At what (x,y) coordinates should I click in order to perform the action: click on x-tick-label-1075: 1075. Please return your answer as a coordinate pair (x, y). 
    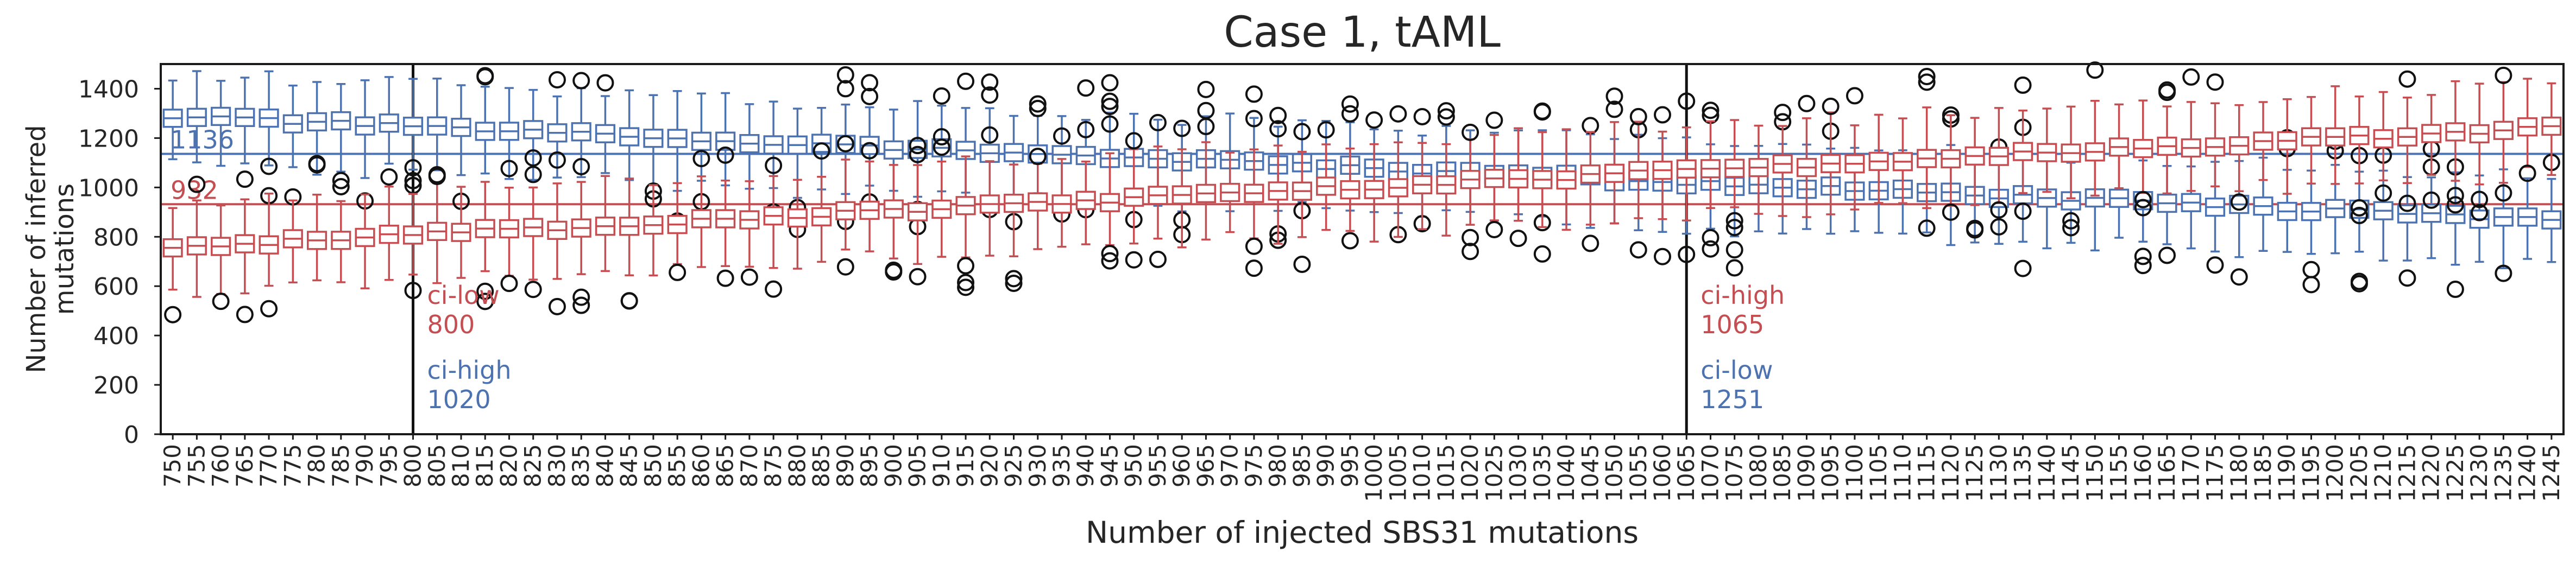
    Looking at the image, I should click on (1735, 473).